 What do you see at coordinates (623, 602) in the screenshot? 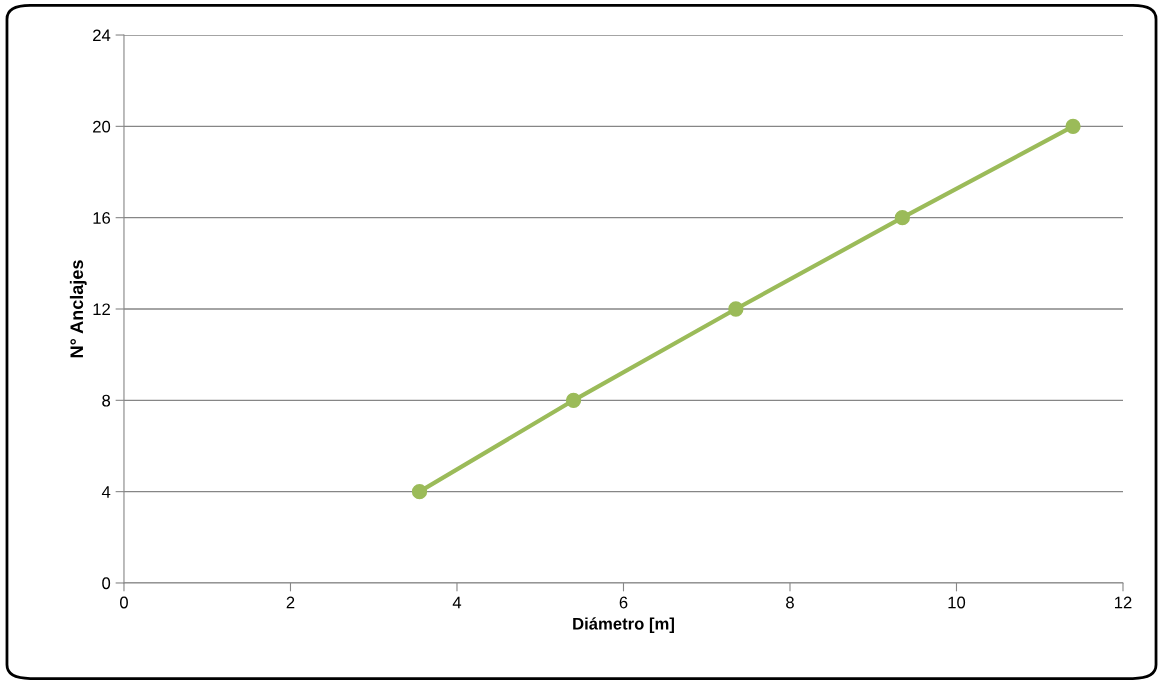
I see `x-tick-label: 6` at bounding box center [623, 602].